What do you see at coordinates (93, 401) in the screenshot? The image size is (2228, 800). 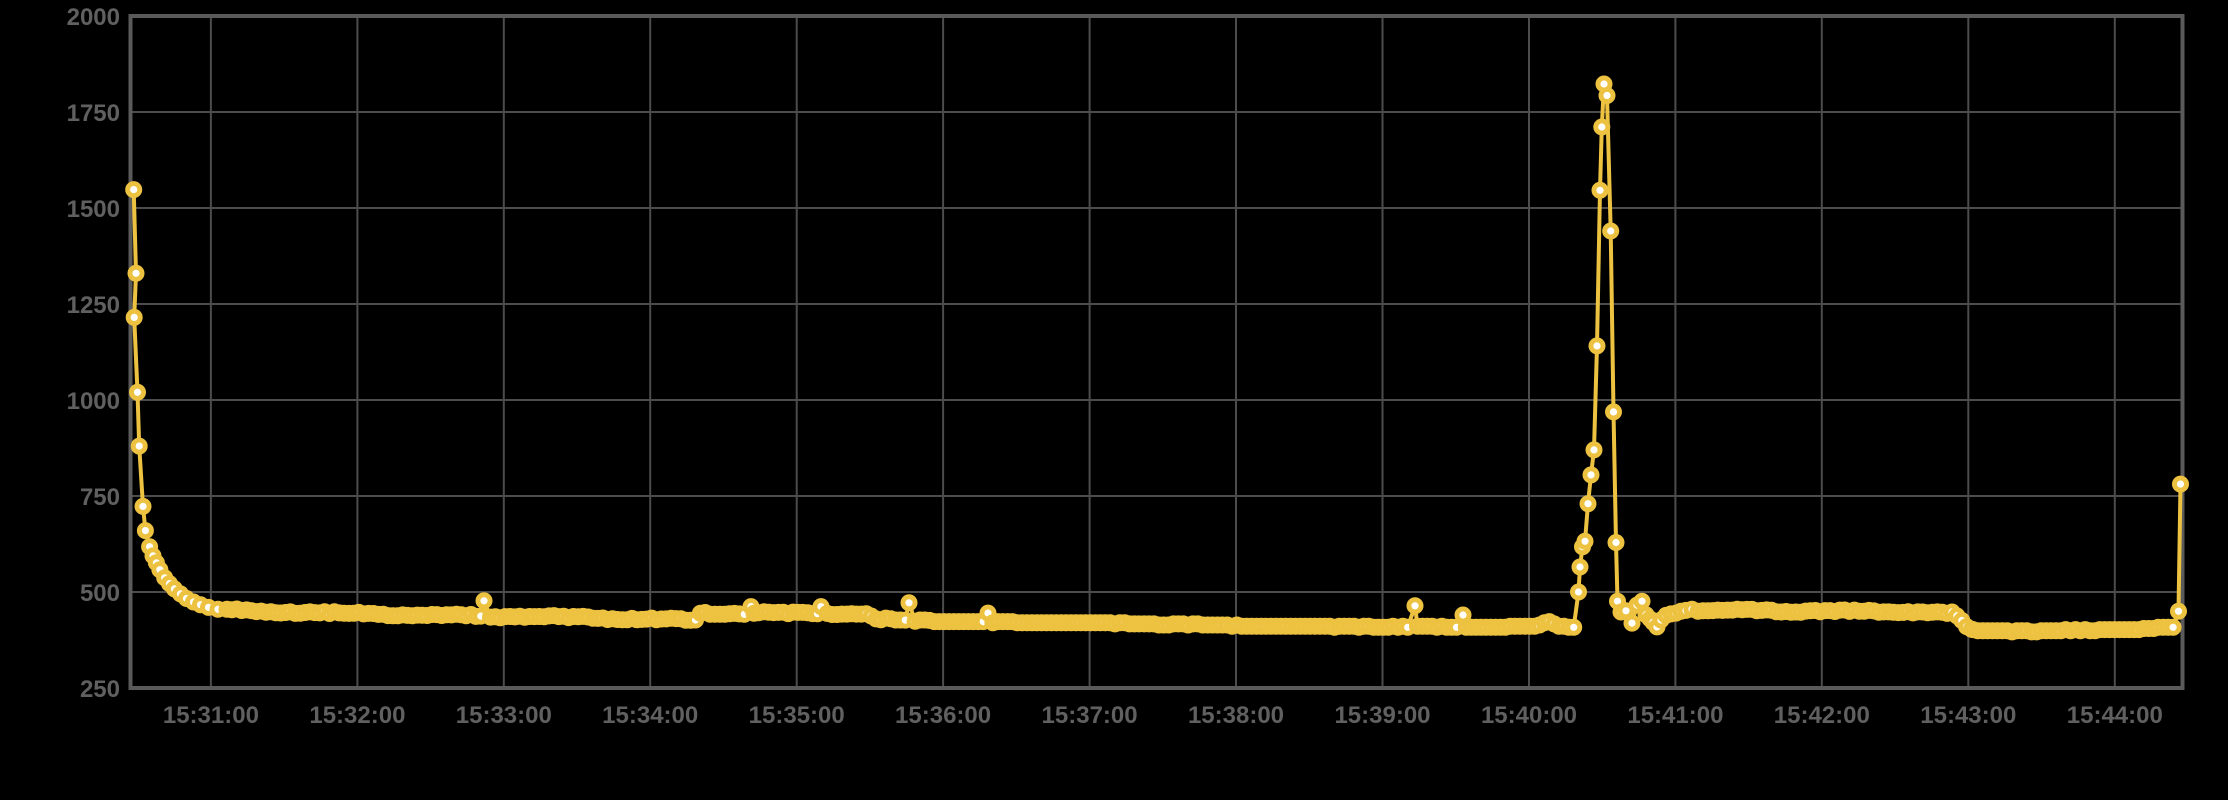 I see `svg-text: 1000` at bounding box center [93, 401].